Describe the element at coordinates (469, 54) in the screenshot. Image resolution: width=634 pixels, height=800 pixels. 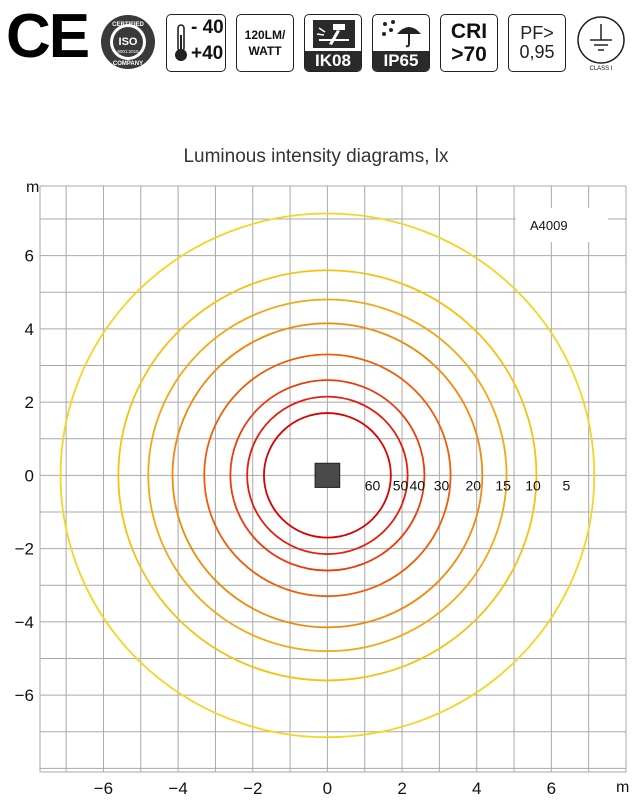
I see `cri-line2: >70` at that location.